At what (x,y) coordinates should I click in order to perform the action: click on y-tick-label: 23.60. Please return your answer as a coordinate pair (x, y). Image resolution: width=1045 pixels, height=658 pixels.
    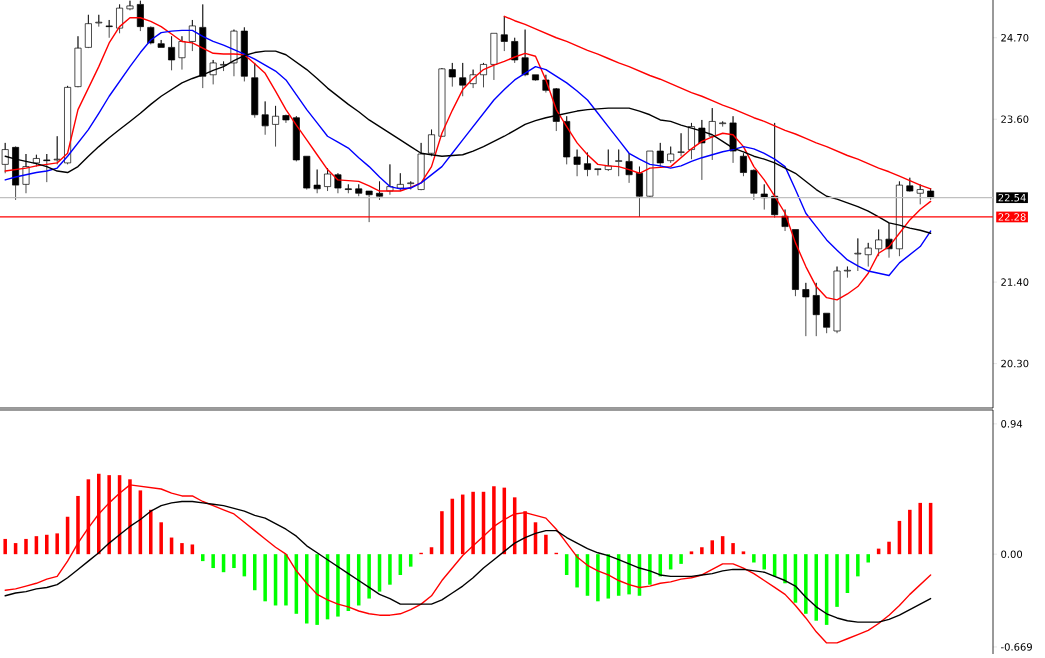
    Looking at the image, I should click on (1015, 119).